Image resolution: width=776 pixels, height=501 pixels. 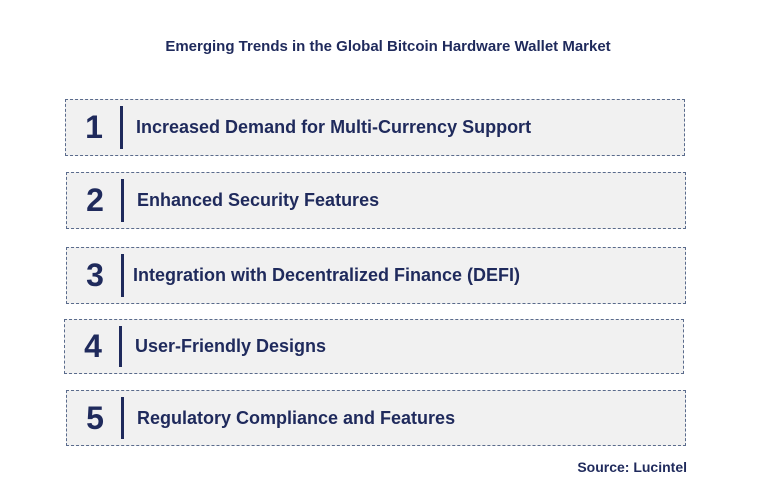 What do you see at coordinates (95, 200) in the screenshot?
I see `trend-number: 2` at bounding box center [95, 200].